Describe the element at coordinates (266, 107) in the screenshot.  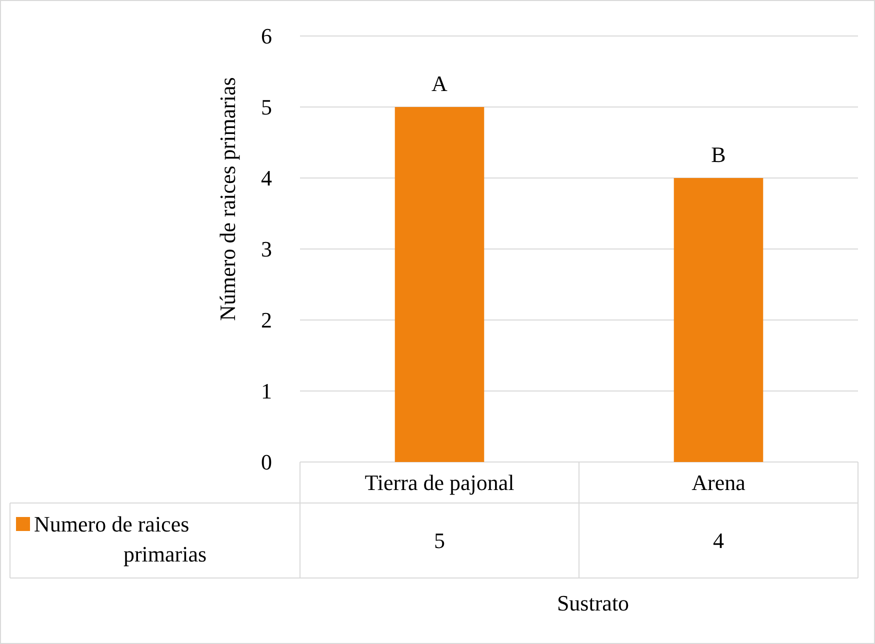
I see `y-tick-label: 5` at that location.